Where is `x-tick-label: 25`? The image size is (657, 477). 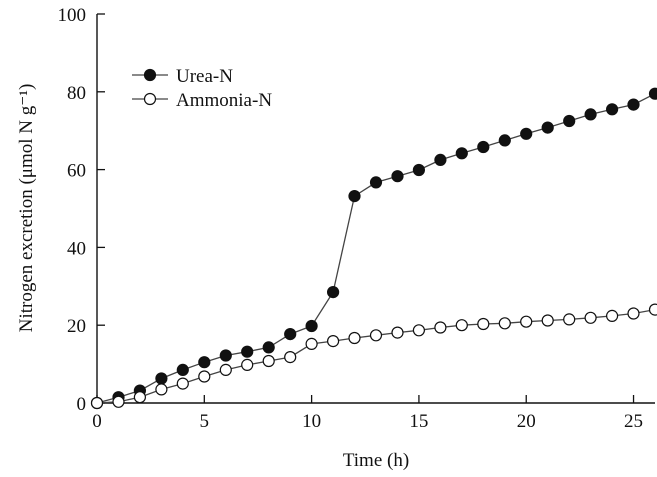
x-tick-label: 25 is located at coordinates (633, 421).